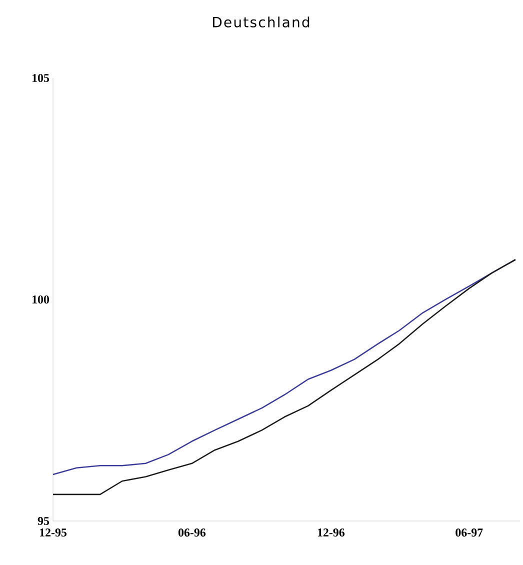 This screenshot has height=565, width=523. I want to click on y-tick-label: 105, so click(41, 78).